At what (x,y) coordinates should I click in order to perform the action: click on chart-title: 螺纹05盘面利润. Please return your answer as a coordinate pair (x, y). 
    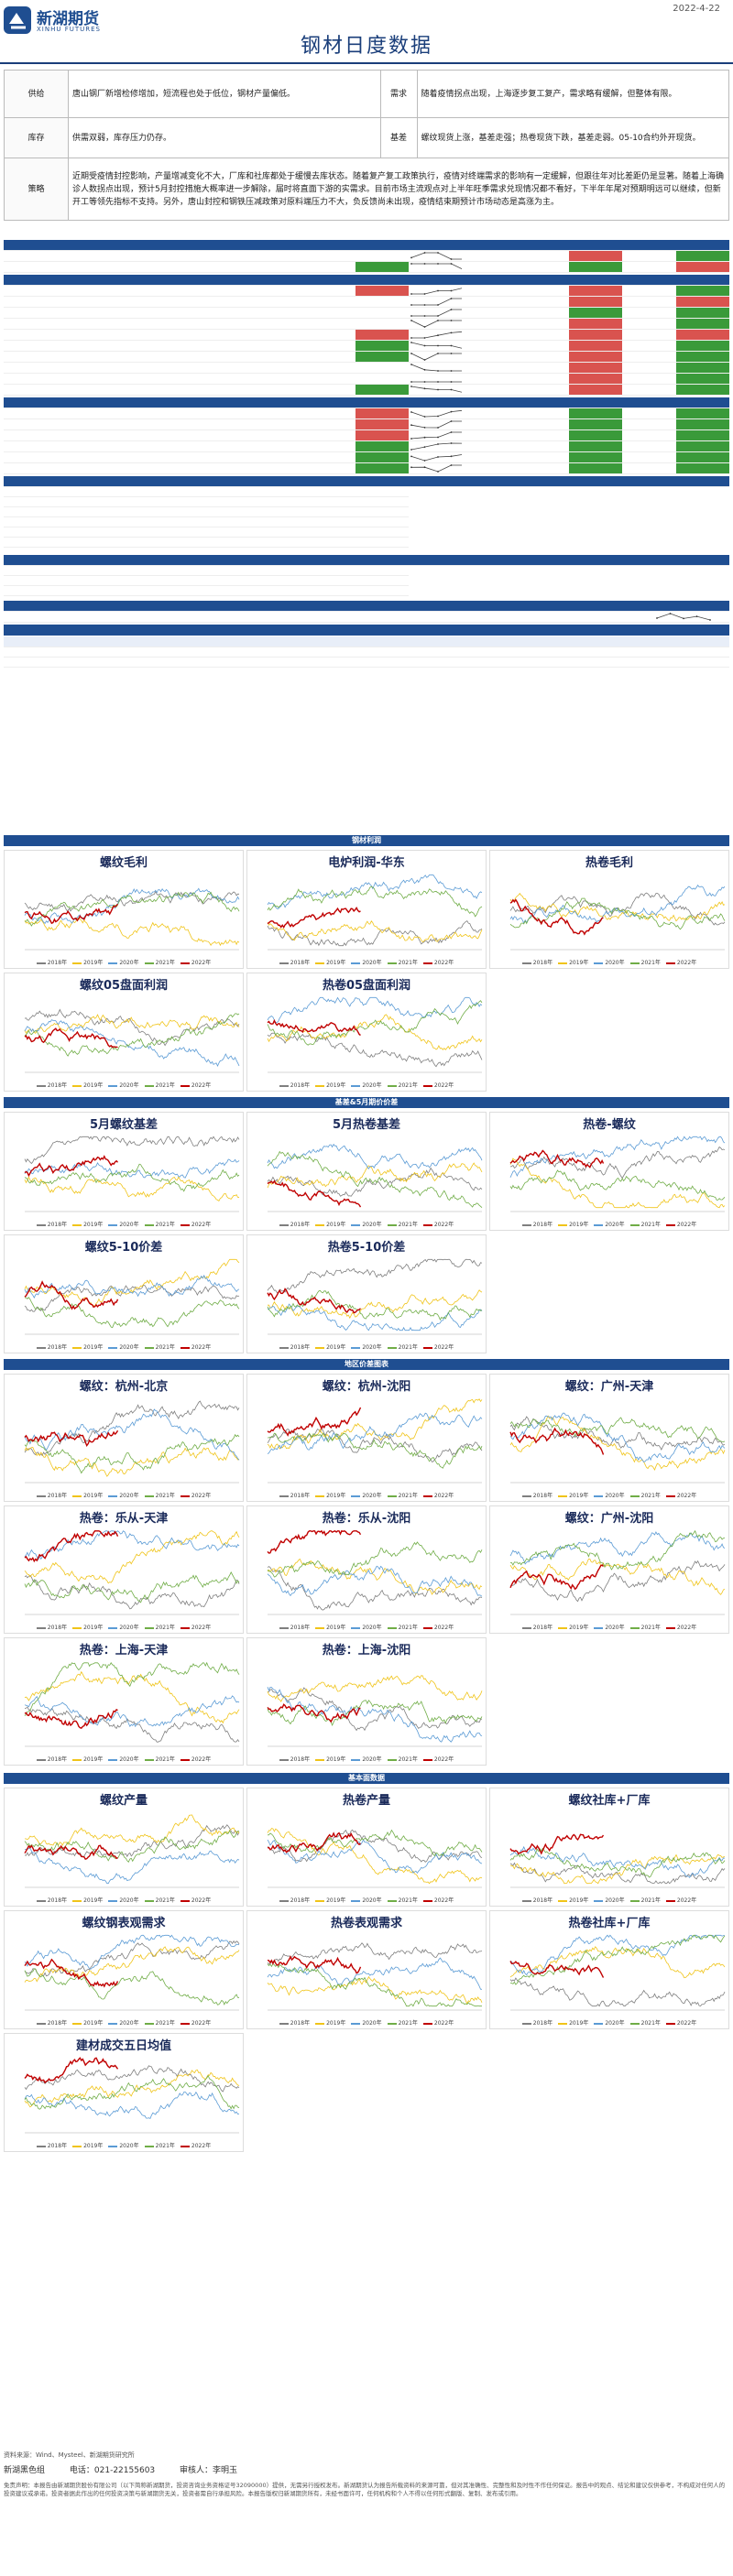
    Looking at the image, I should click on (124, 986).